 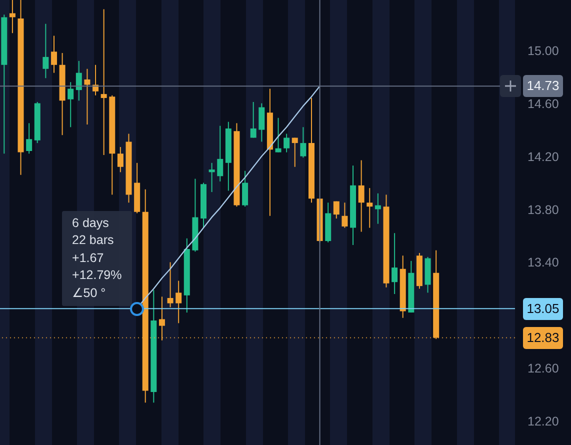 What do you see at coordinates (543, 103) in the screenshot?
I see `y-tick-label: 14.60` at bounding box center [543, 103].